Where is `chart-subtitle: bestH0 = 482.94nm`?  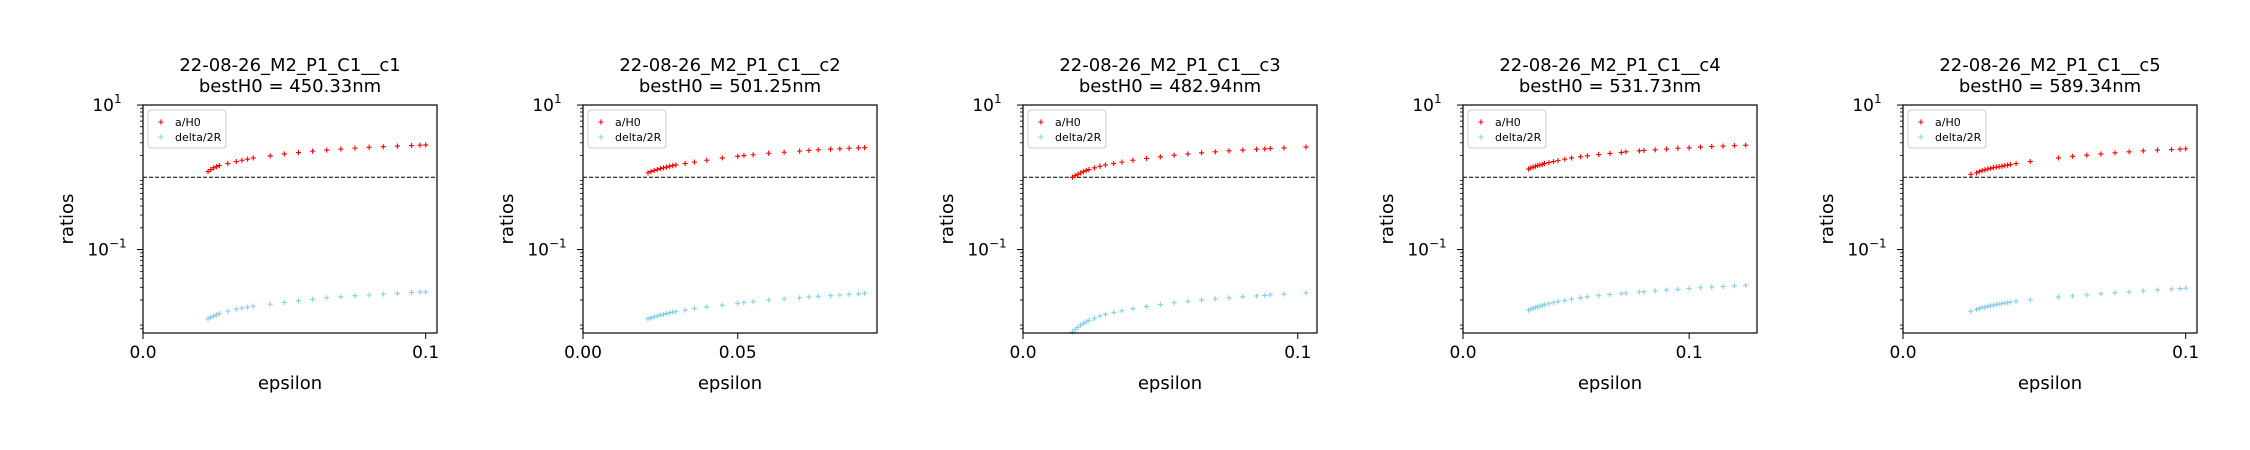
chart-subtitle: bestH0 = 482.94nm is located at coordinates (1170, 86).